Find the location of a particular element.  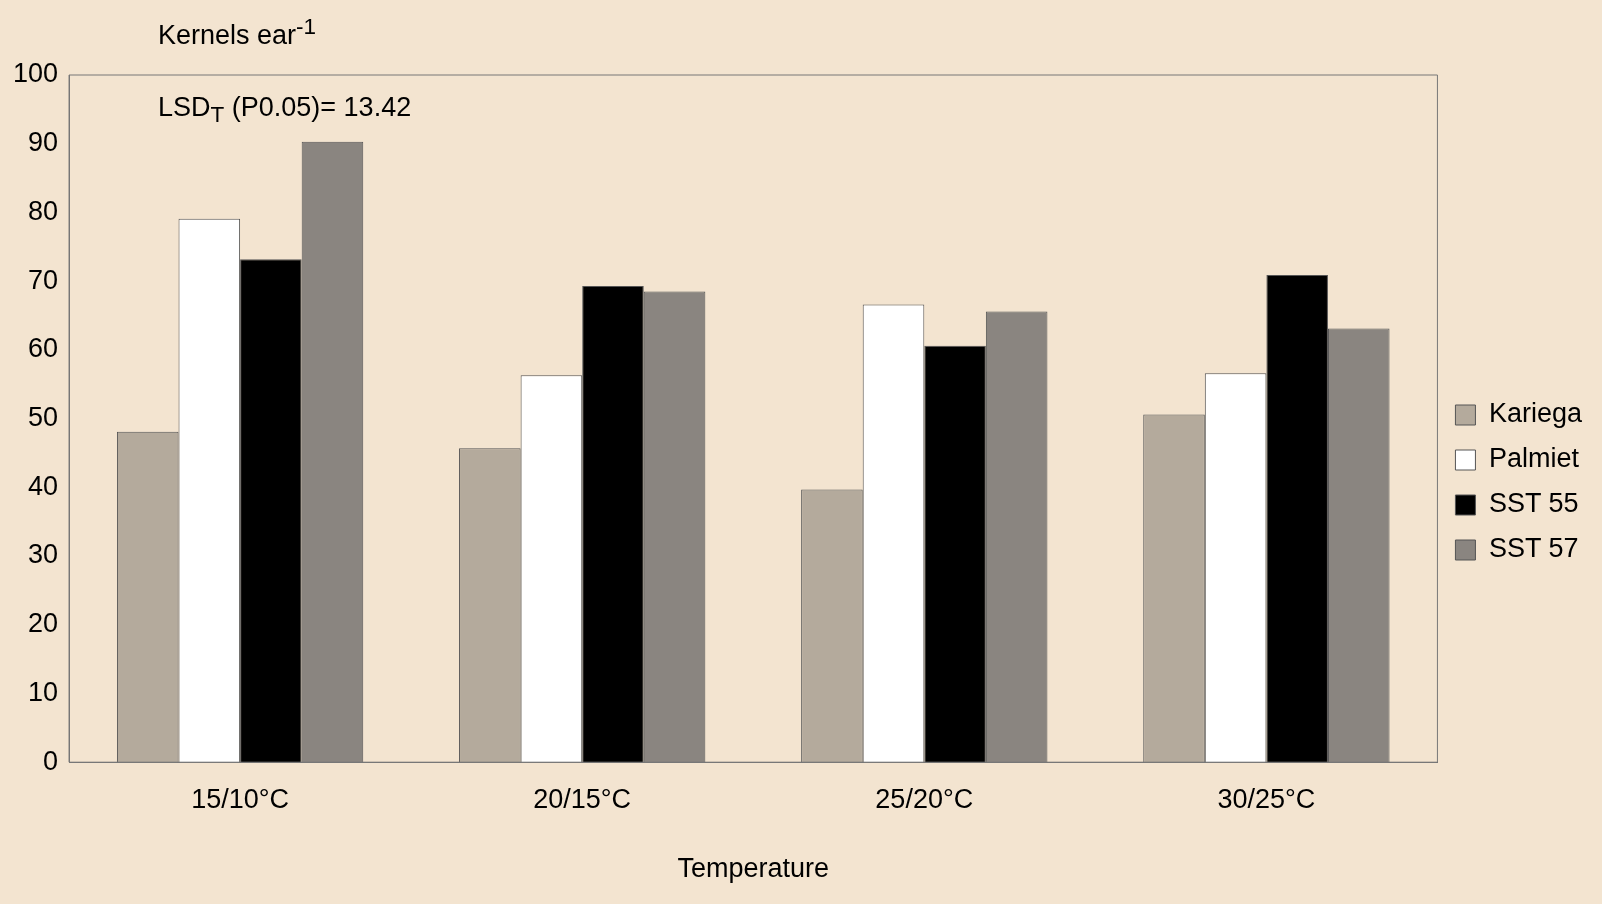

y-tick-label: 20 is located at coordinates (43, 623).